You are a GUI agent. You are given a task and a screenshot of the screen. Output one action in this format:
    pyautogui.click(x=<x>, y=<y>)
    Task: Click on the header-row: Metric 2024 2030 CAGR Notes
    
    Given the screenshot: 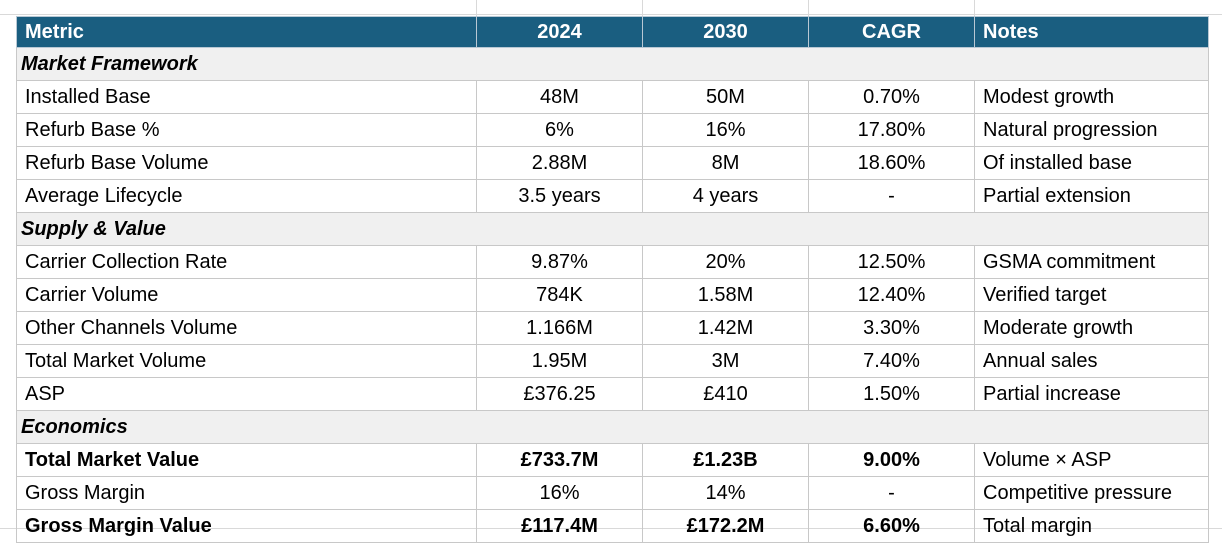 What is the action you would take?
    pyautogui.click(x=612, y=32)
    